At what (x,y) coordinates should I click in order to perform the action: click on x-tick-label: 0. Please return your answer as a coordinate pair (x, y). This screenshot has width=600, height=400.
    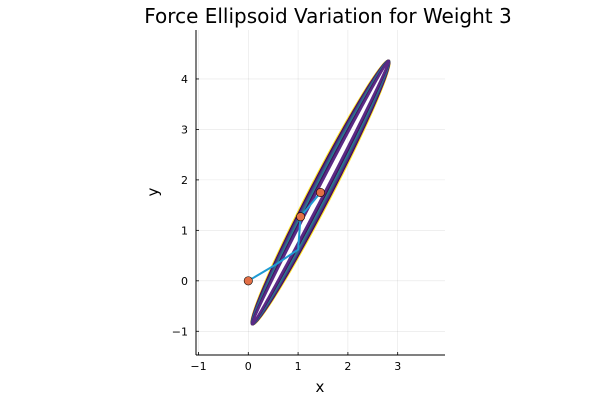
    Looking at the image, I should click on (248, 366).